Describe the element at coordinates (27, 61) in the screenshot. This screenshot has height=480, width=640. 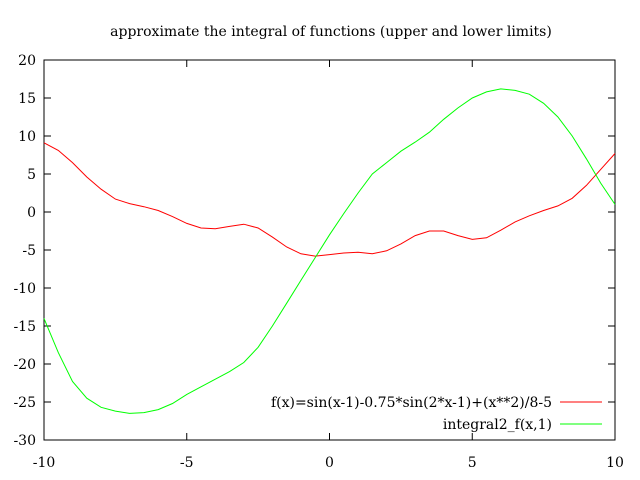
I see `y-tick-label: 20` at that location.